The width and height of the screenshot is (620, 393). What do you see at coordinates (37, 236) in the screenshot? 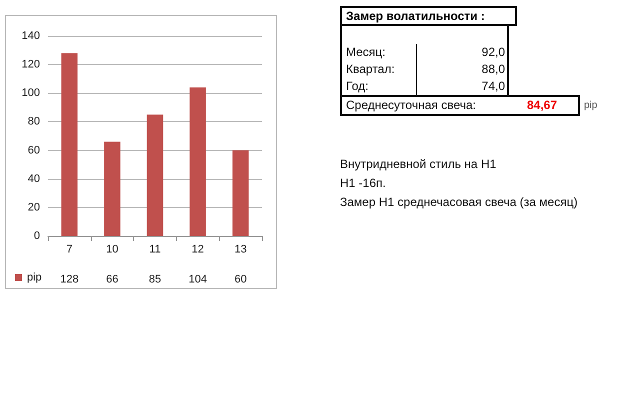
I see `y-tick-label: 0` at bounding box center [37, 236].